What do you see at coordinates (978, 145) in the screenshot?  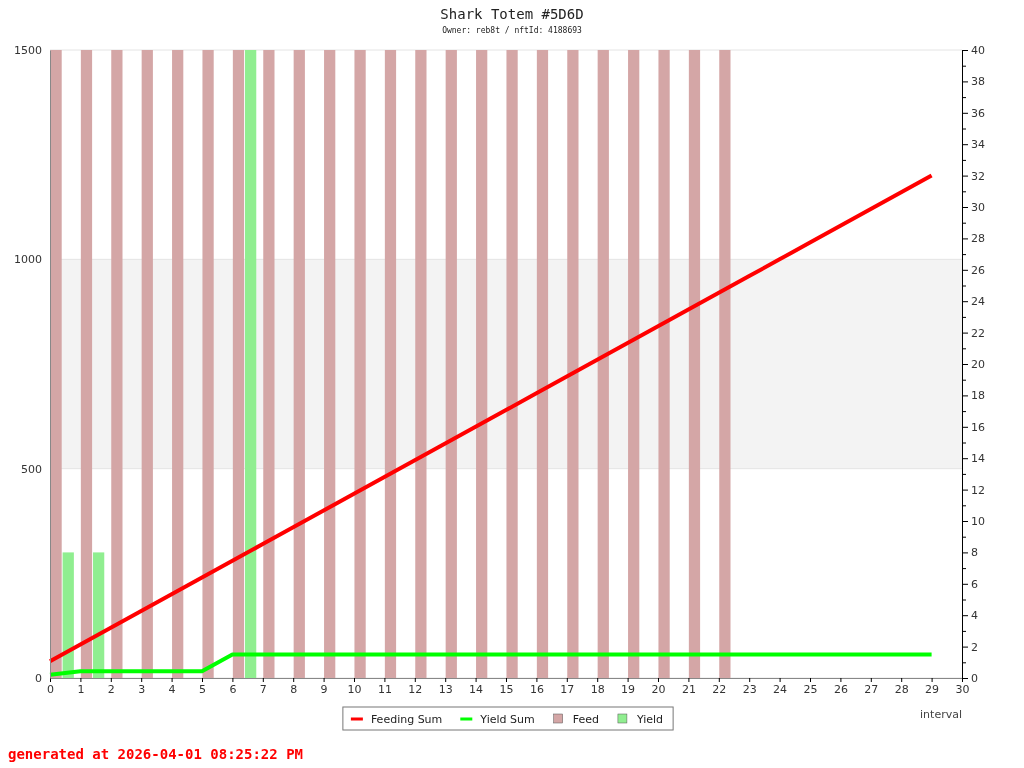 I see `y2-tick-label: 34` at bounding box center [978, 145].